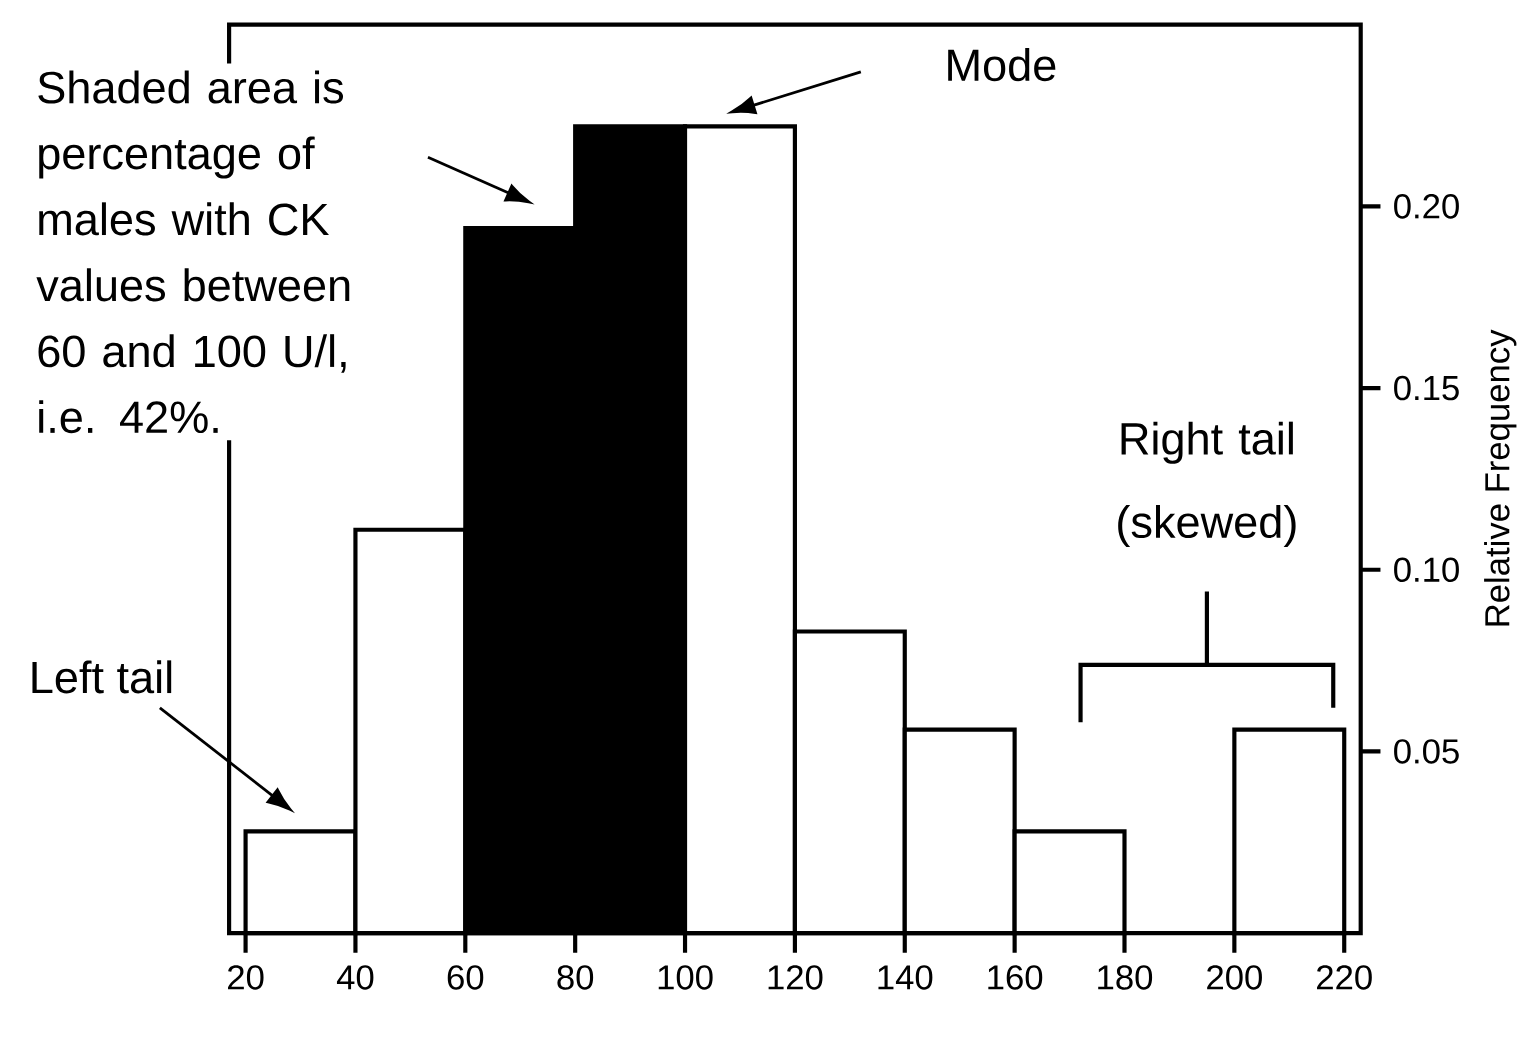 The width and height of the screenshot is (1528, 1061). What do you see at coordinates (355, 977) in the screenshot?
I see `x-tick-label: 40` at bounding box center [355, 977].